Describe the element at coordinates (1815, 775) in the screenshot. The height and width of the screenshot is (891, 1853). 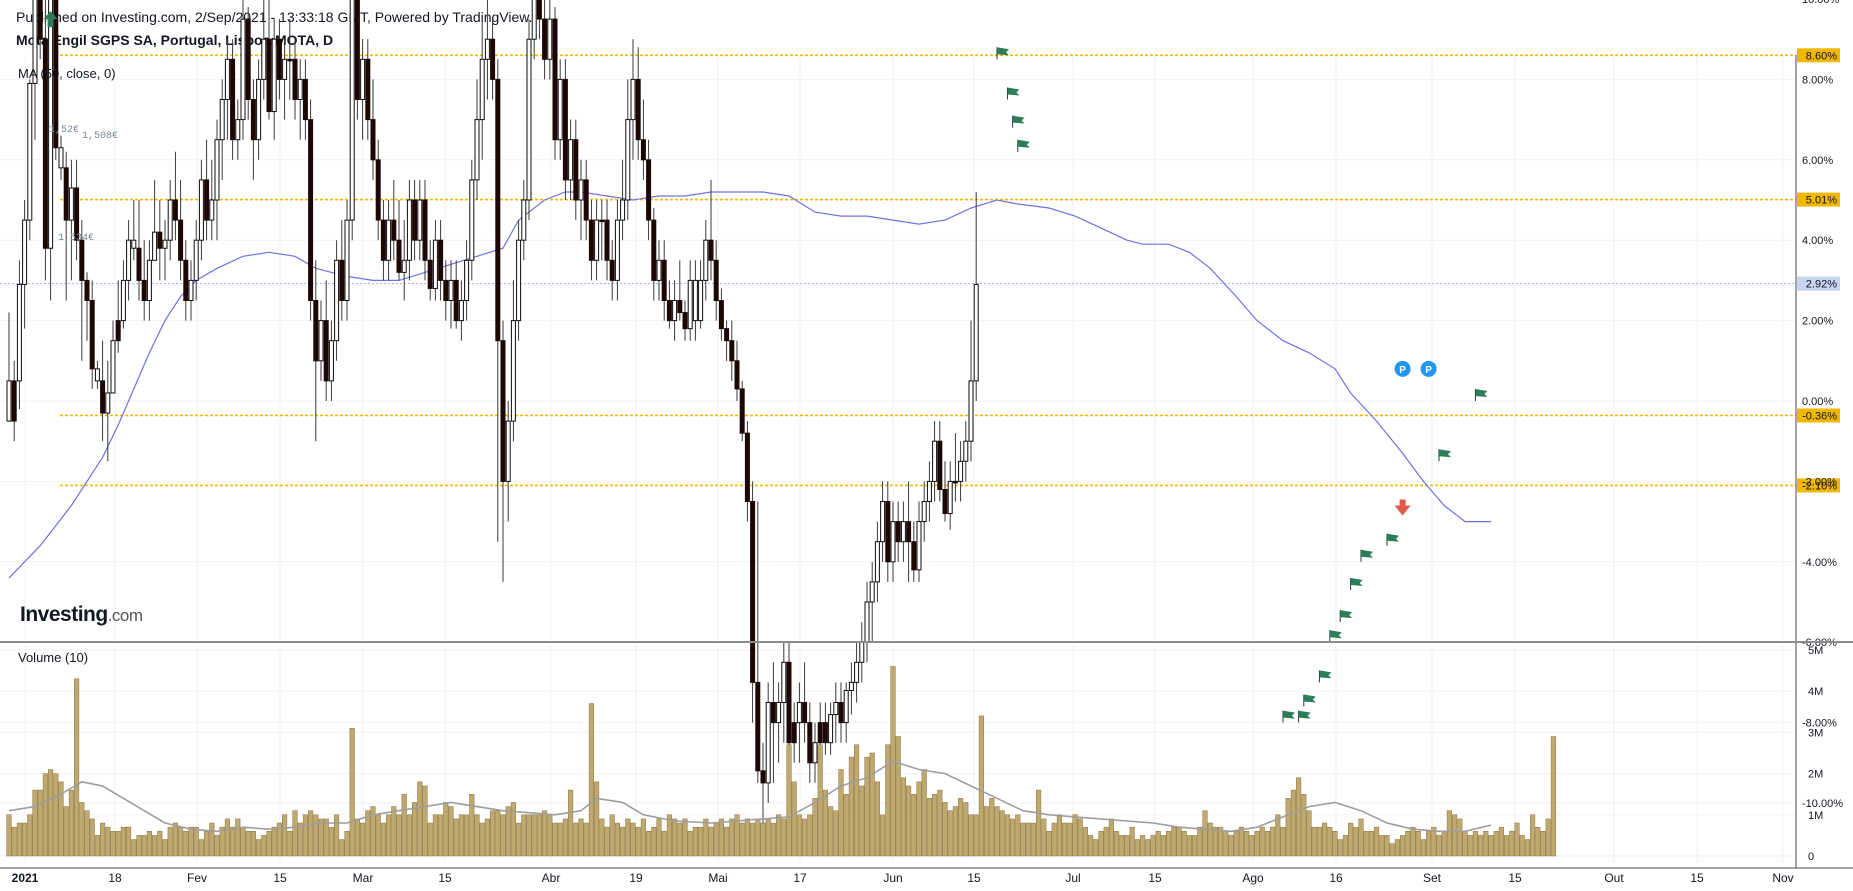
I see `volume-tick-label: 2M` at that location.